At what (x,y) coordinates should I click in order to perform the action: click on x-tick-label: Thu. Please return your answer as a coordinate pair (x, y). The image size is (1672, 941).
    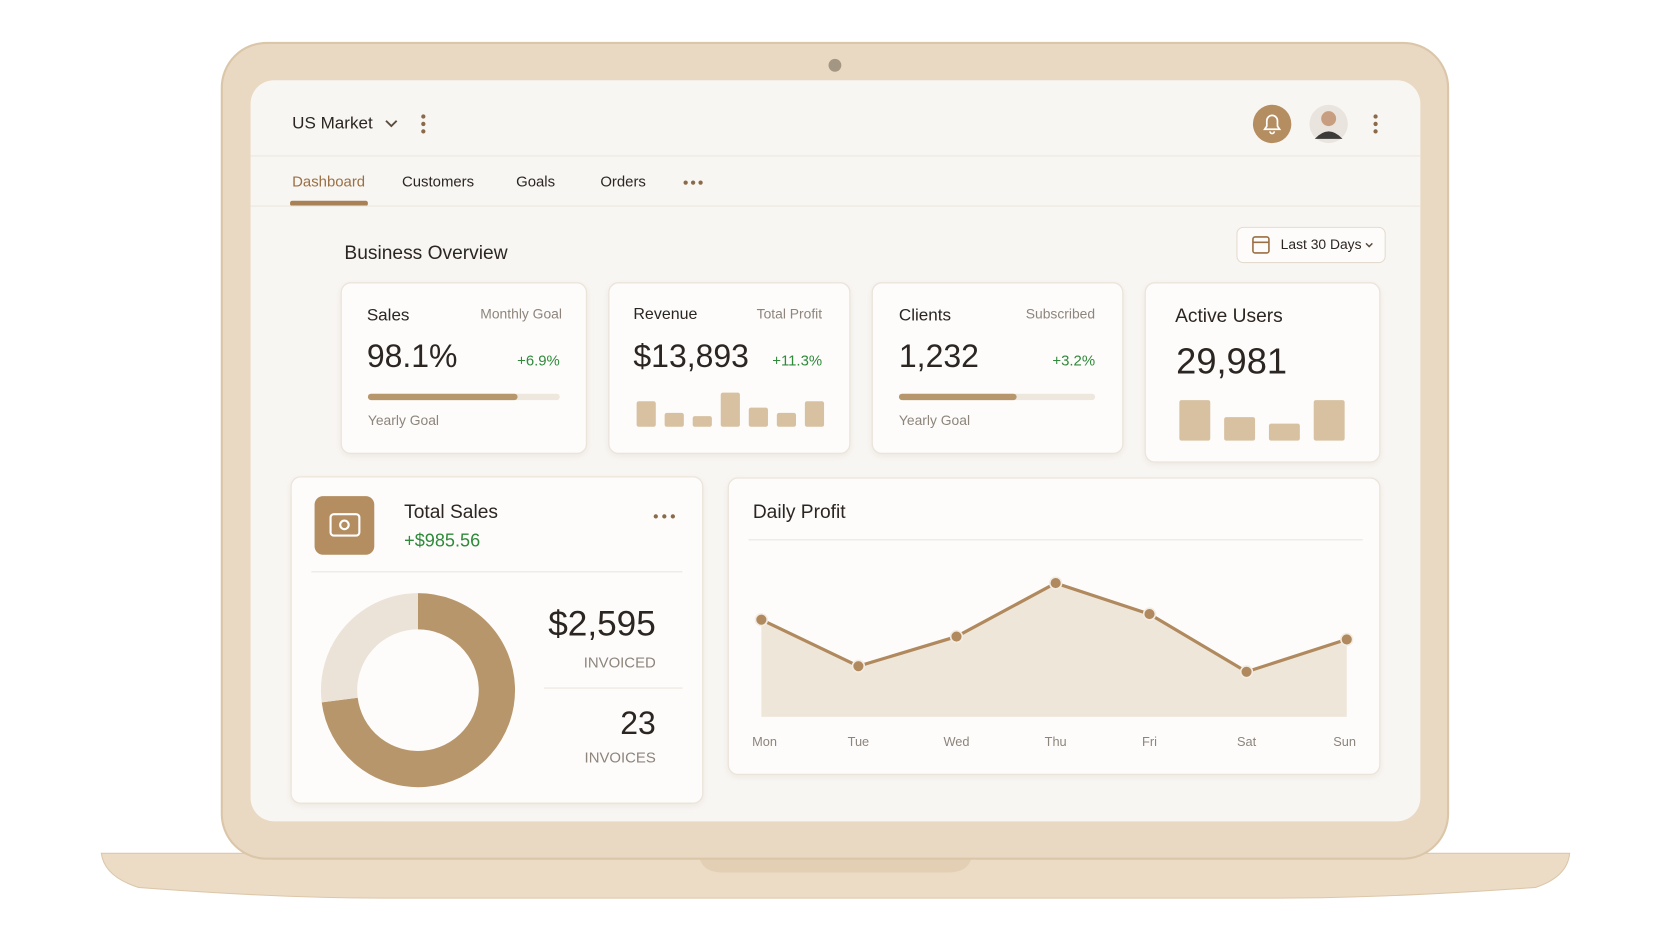
    Looking at the image, I should click on (1056, 741).